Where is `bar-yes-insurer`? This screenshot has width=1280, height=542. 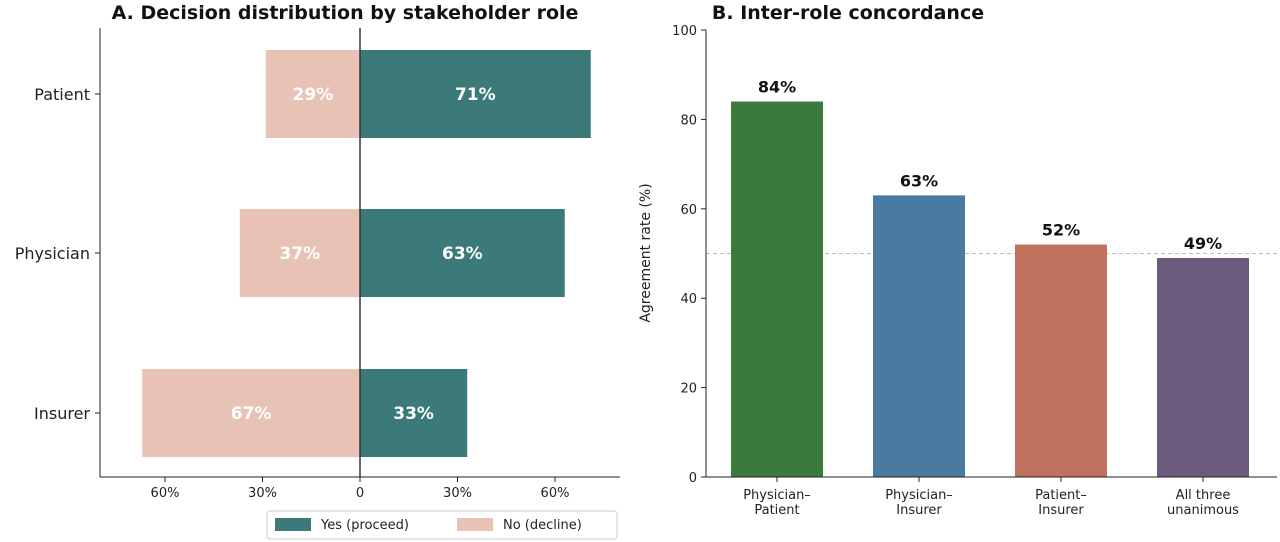
bar-yes-insurer is located at coordinates (414, 413).